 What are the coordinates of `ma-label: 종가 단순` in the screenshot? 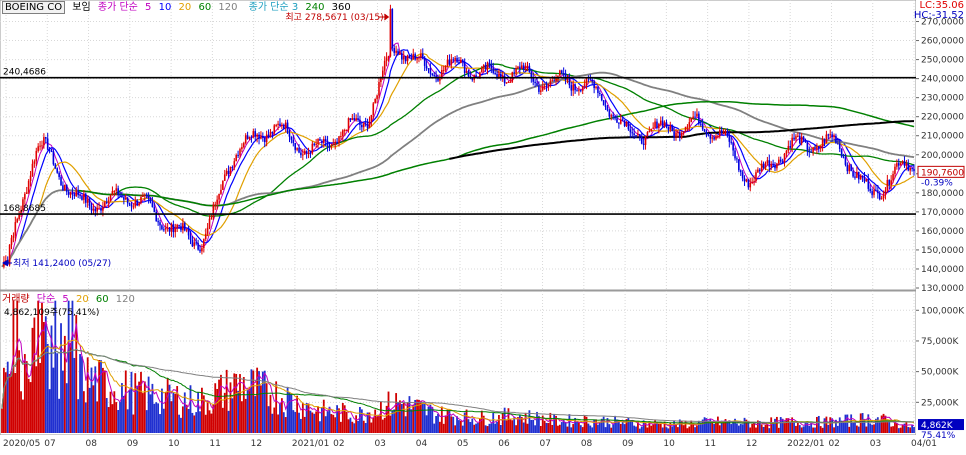 It's located at (117, 7).